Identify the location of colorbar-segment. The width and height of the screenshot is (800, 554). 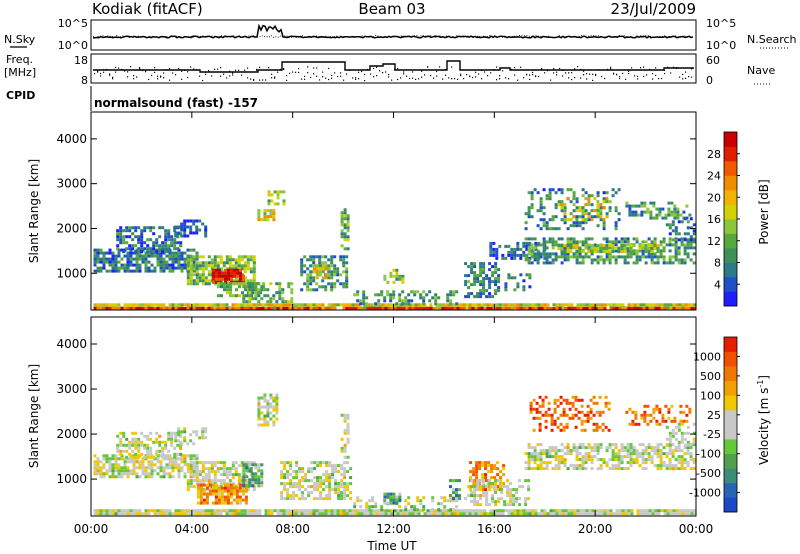
(730, 255).